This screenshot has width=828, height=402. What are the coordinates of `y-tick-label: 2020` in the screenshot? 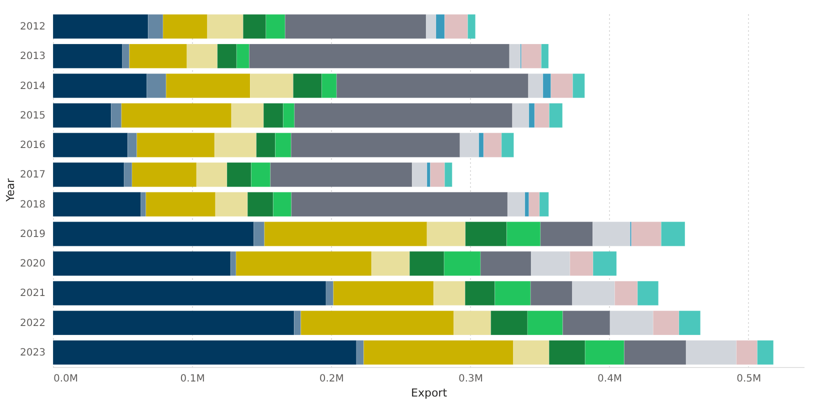 It's located at (33, 264).